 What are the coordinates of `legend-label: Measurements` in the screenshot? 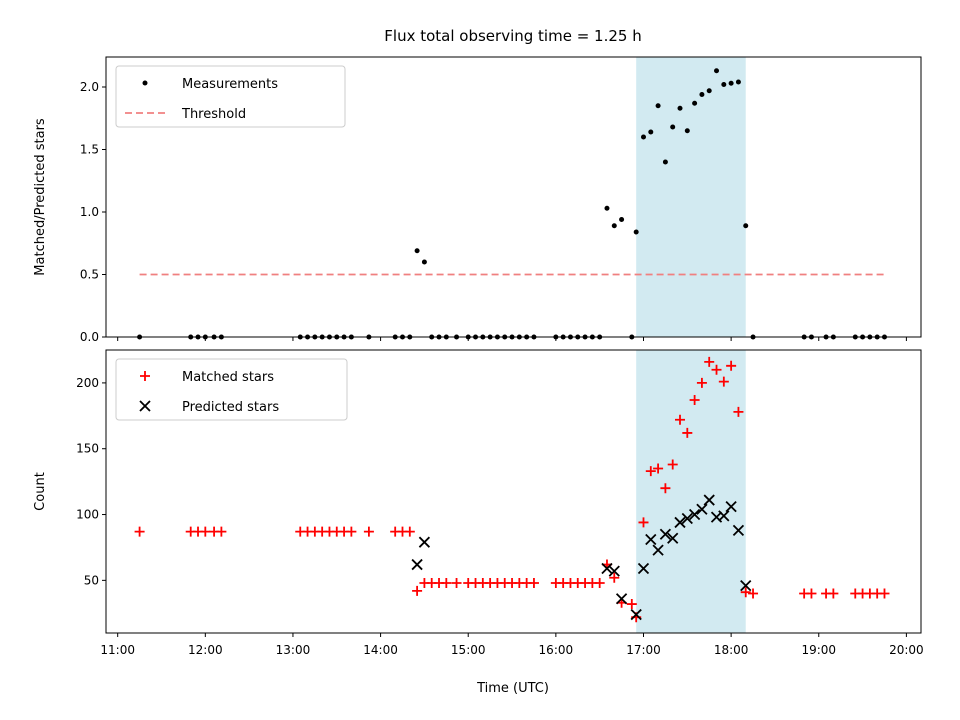 It's located at (230, 84).